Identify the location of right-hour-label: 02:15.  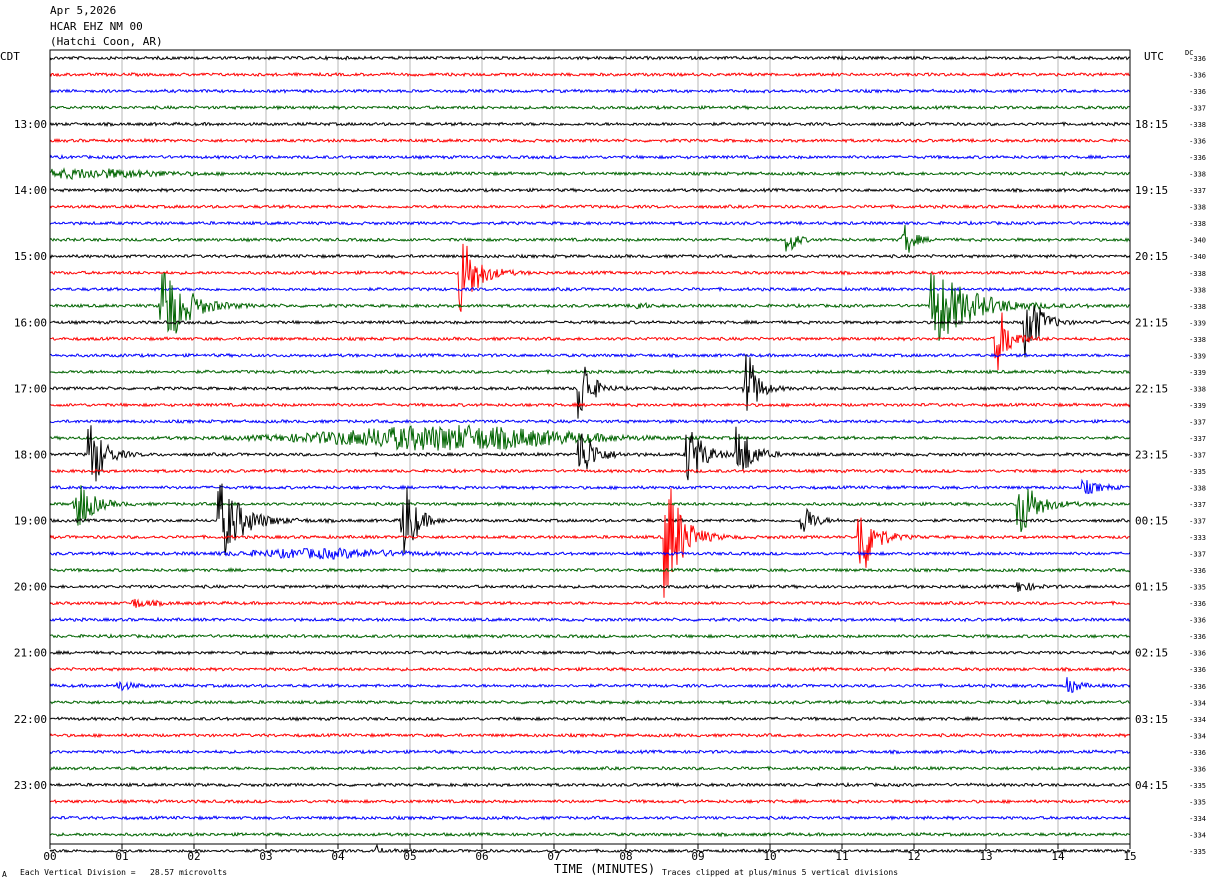
(1151, 653).